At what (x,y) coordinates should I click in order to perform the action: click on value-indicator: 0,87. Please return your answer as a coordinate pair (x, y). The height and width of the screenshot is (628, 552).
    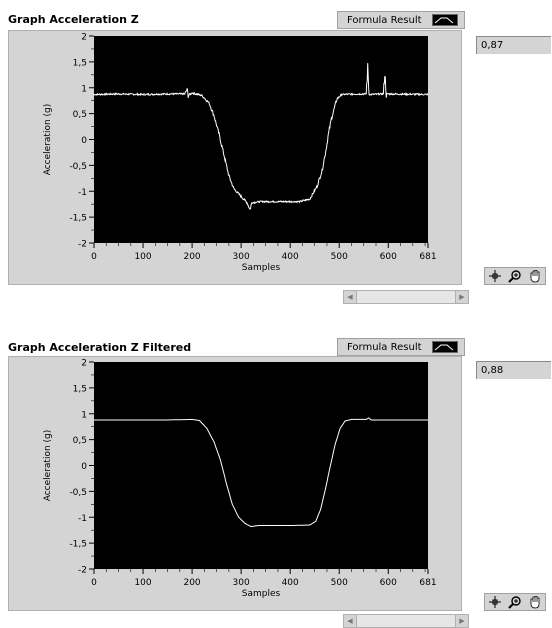
    Looking at the image, I should click on (513, 45).